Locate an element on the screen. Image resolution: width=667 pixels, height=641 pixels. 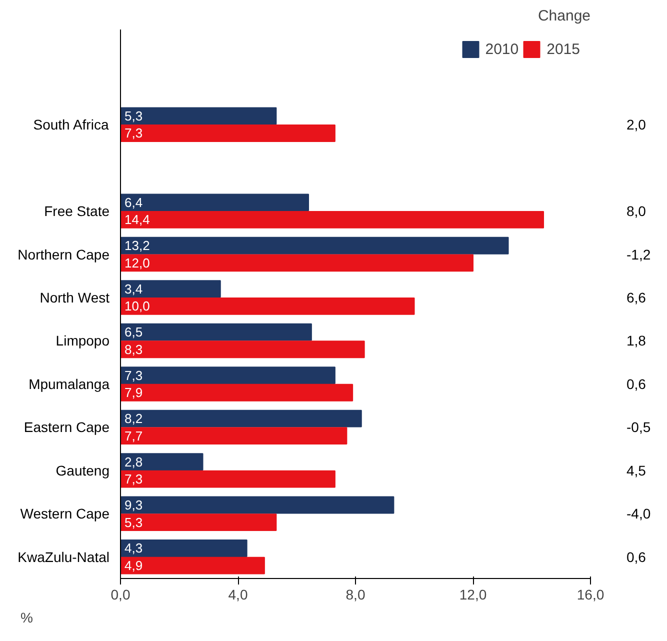
text: -0,5 is located at coordinates (638, 427).